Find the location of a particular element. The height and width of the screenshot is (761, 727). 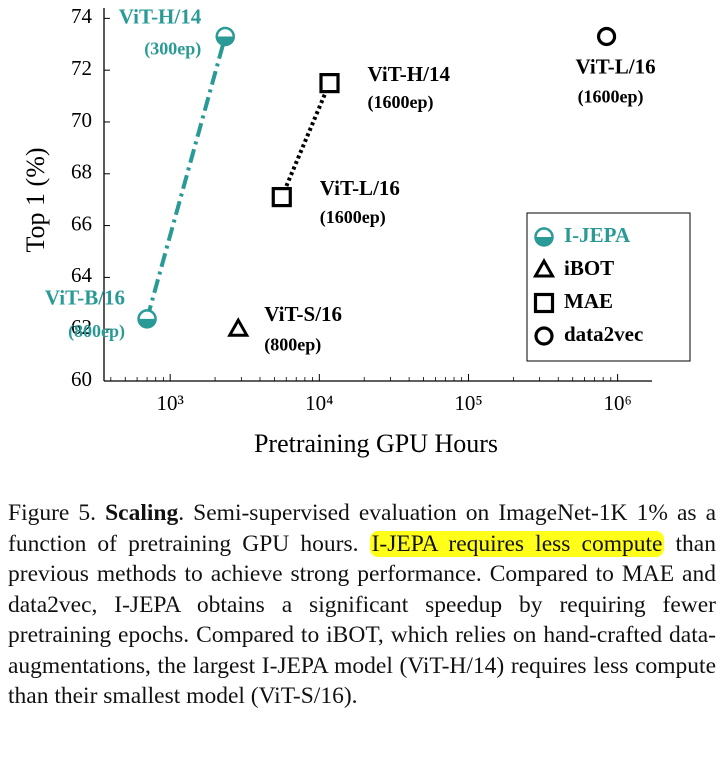

x-tick-label: 10⁶ is located at coordinates (617, 403).